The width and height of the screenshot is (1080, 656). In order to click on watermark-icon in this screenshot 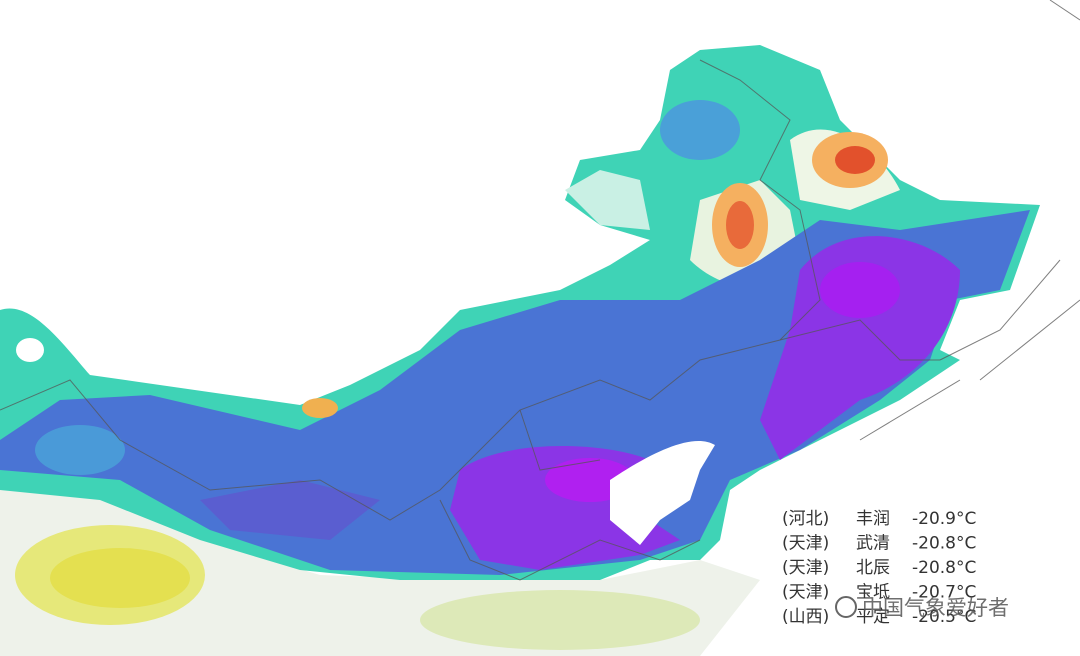, I will do `click(846, 607)`.